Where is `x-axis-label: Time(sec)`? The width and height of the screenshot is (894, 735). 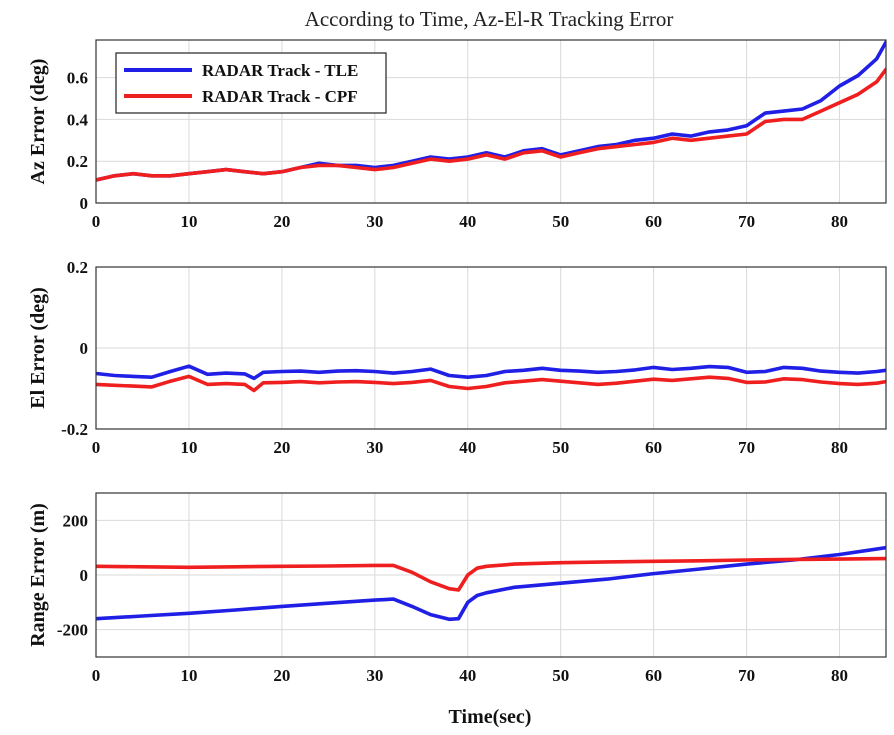 x-axis-label: Time(sec) is located at coordinates (490, 717).